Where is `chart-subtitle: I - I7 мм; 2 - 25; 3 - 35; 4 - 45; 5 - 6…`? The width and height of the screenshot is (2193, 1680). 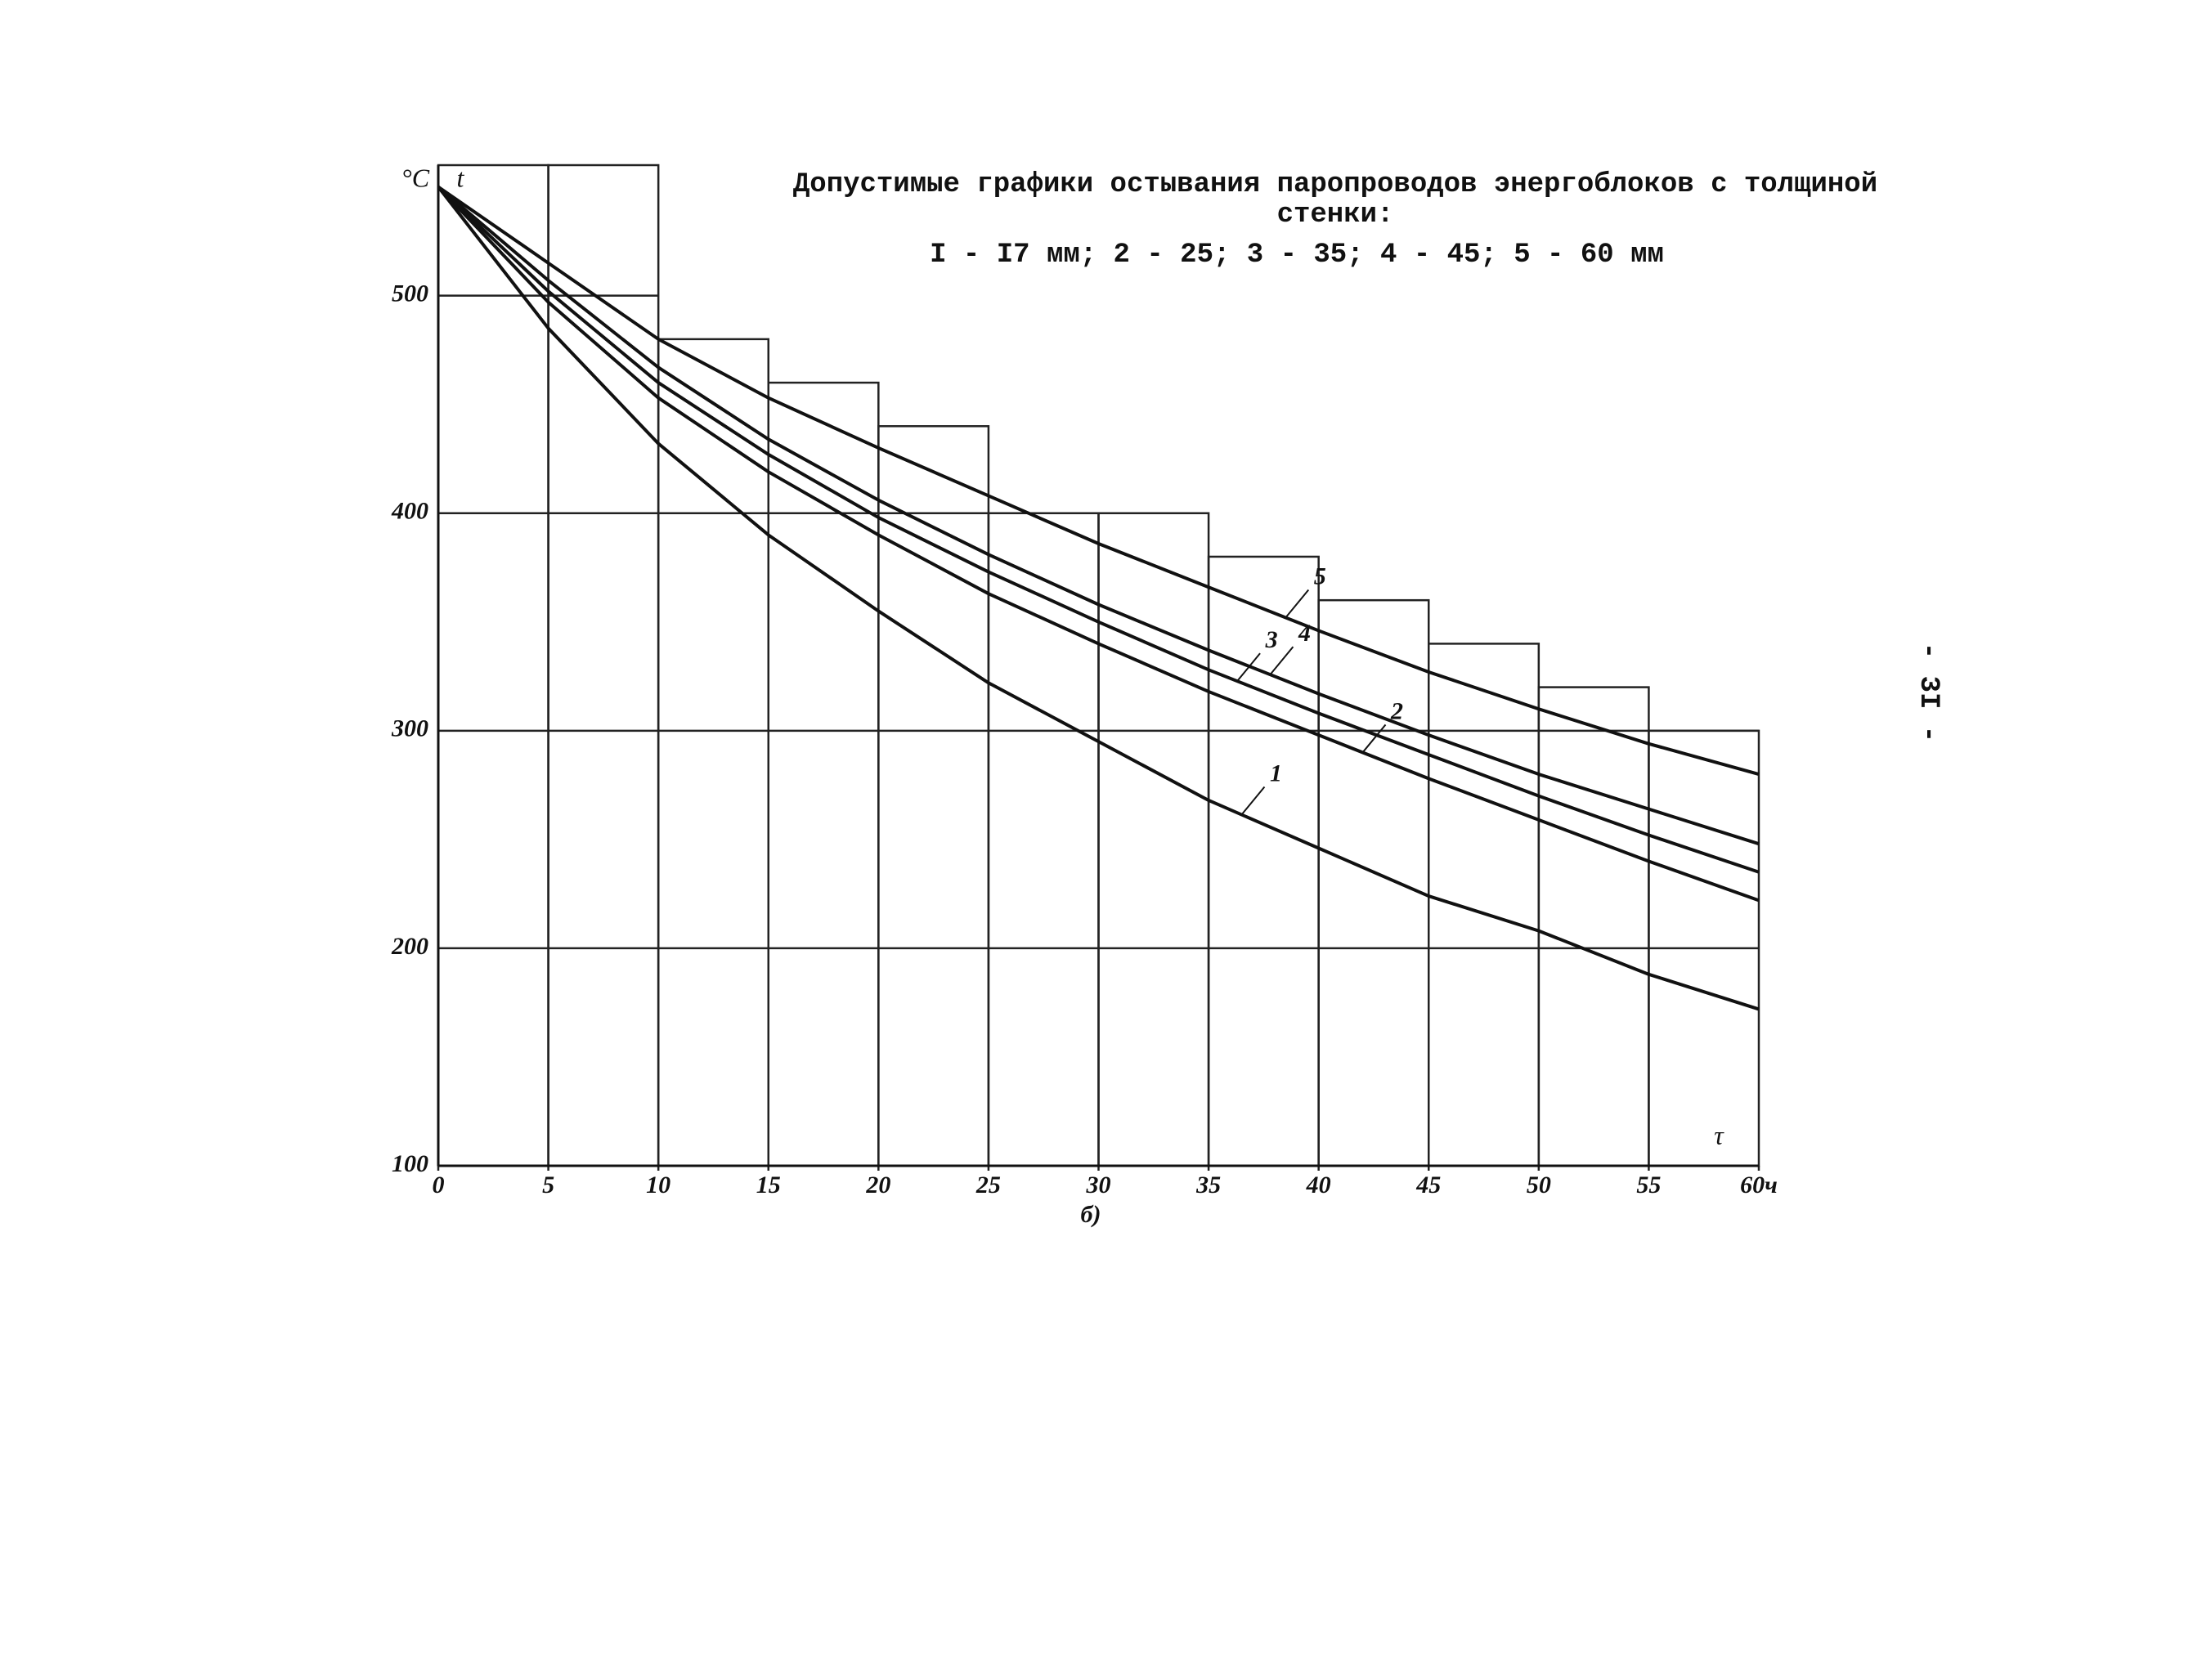 chart-subtitle: I - I7 мм; 2 - 25; 3 - 35; 4 - 45; 5 - 6… is located at coordinates (1297, 255).